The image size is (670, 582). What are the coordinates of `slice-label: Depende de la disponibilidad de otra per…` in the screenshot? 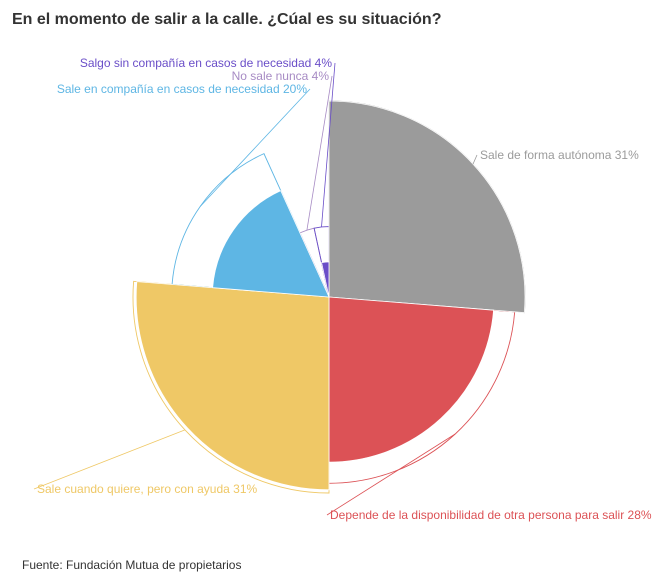 It's located at (491, 515).